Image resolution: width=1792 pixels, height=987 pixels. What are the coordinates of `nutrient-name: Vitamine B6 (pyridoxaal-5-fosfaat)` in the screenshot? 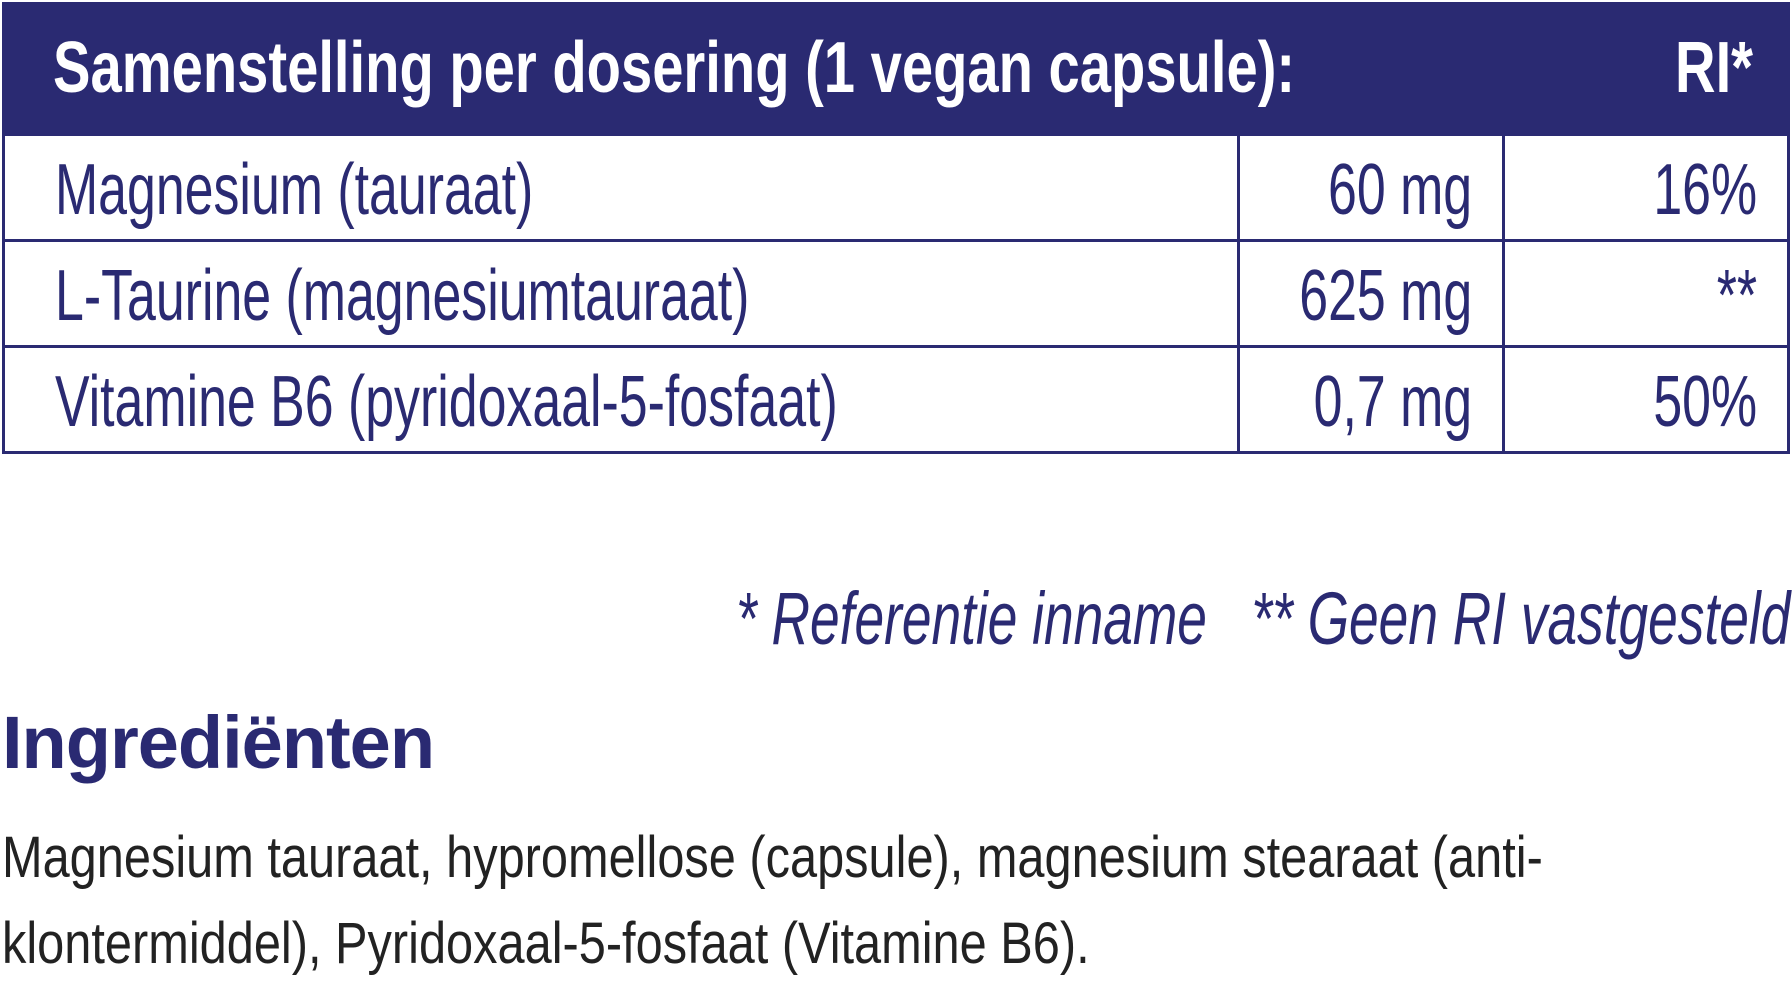 It's located at (446, 402).